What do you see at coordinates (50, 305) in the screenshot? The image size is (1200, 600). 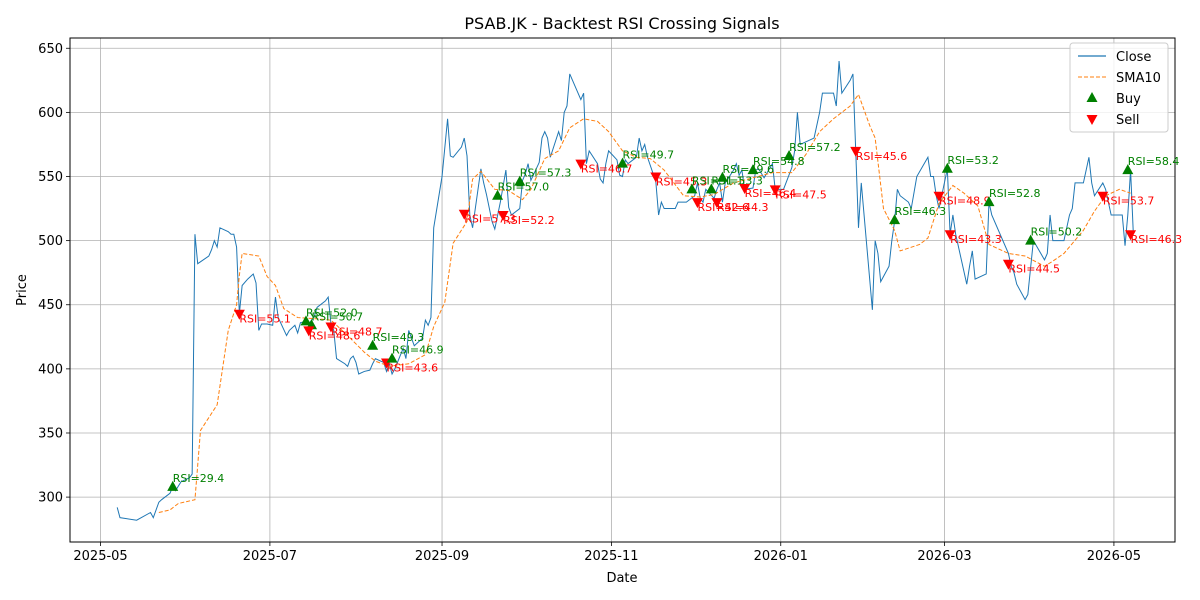 I see `y-tick-label: 450` at bounding box center [50, 305].